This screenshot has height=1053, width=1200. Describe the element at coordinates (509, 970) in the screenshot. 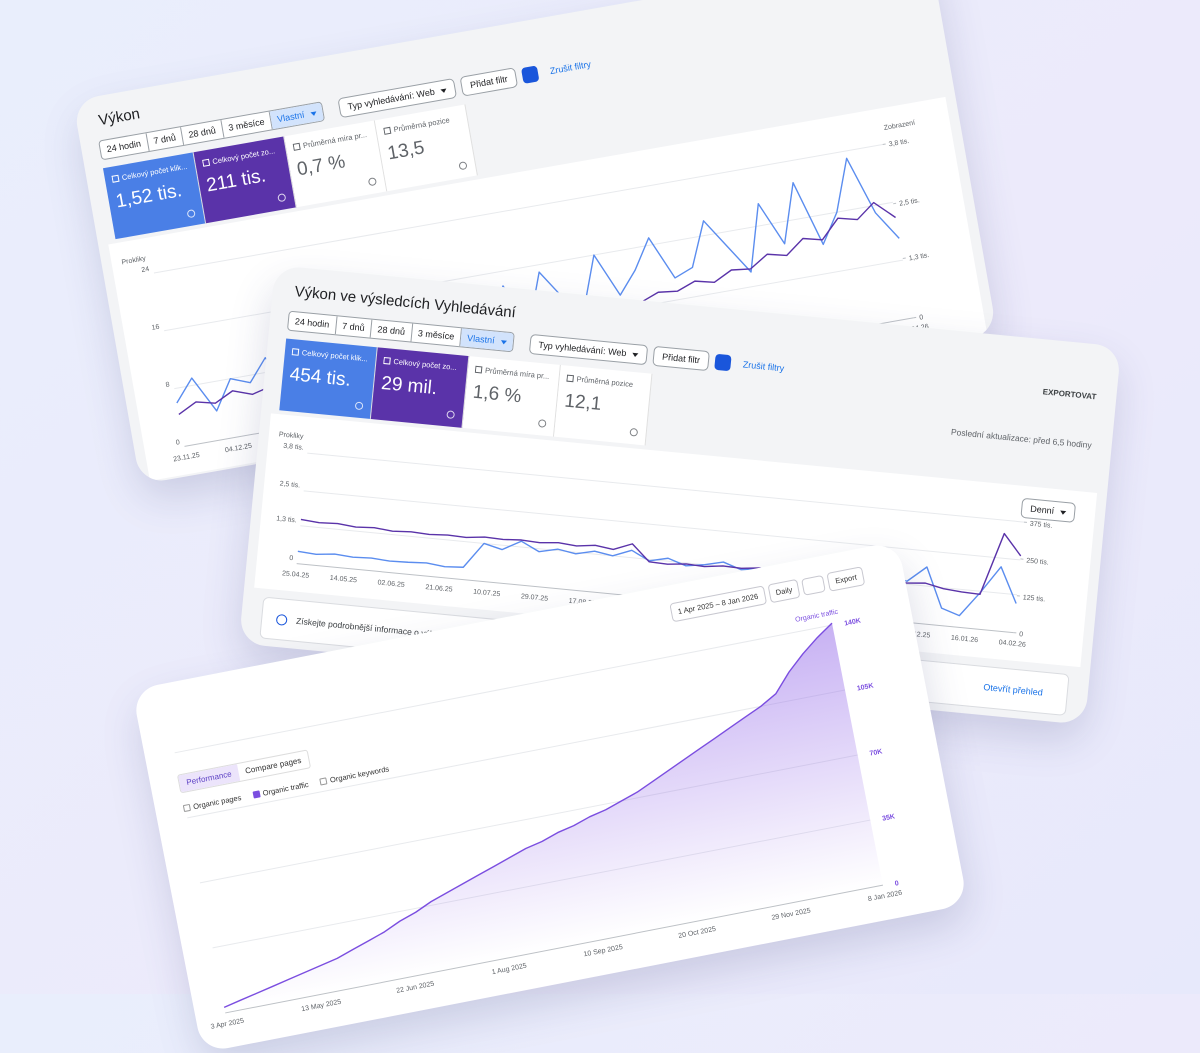

I see `x-tick-label: 1 Aug 2025` at that location.